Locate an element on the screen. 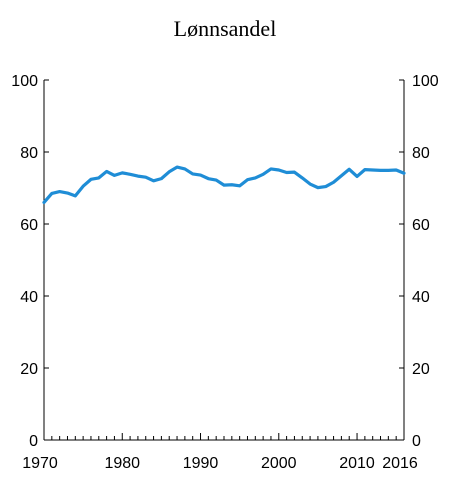 The height and width of the screenshot is (489, 450). x-tick-label: 1980 is located at coordinates (122, 463).